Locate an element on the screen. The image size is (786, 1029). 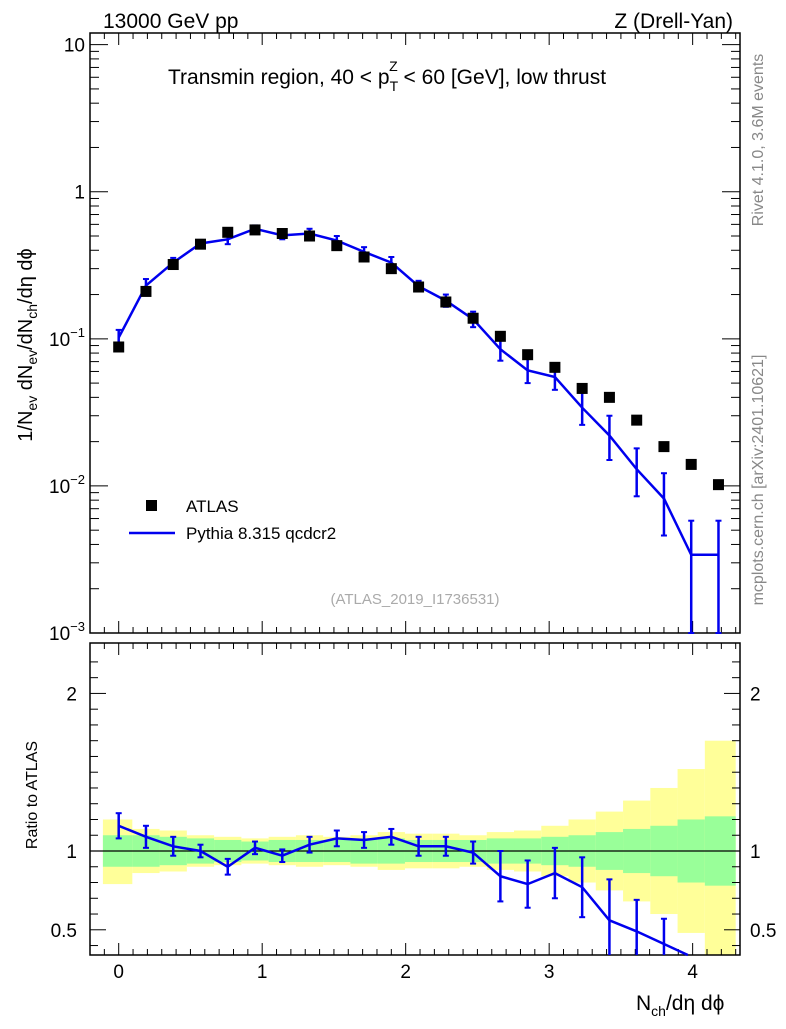
legend-atlas-marker is located at coordinates (151, 505).